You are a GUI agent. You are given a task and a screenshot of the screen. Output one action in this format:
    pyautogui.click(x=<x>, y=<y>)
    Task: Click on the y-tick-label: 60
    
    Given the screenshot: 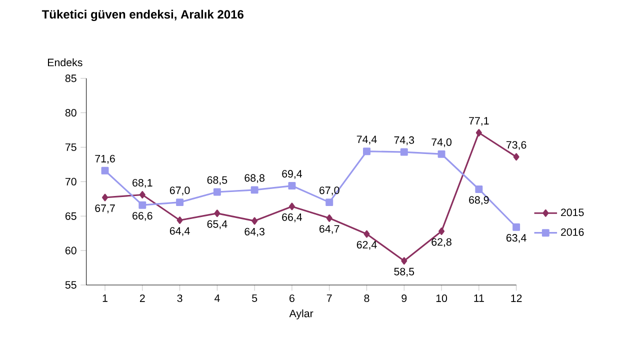 What is the action you would take?
    pyautogui.click(x=70, y=250)
    